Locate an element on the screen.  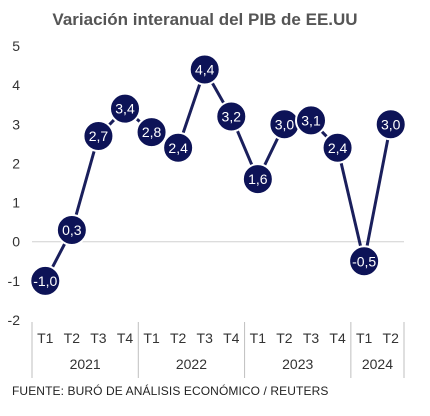
data-label: 1,6 is located at coordinates (258, 179).